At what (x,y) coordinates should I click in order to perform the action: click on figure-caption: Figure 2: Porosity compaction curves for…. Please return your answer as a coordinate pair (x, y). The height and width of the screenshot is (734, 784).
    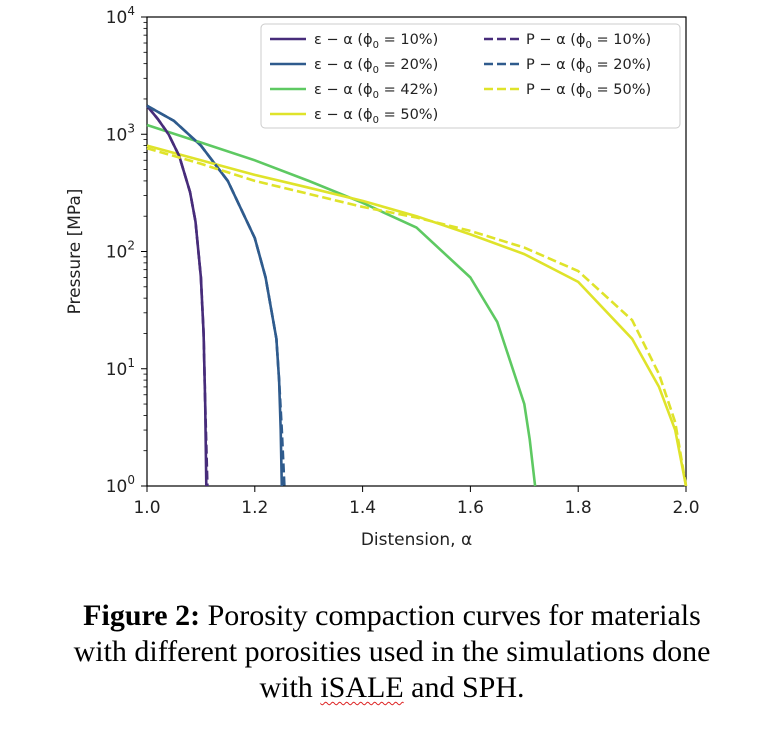
    Looking at the image, I should click on (392, 652).